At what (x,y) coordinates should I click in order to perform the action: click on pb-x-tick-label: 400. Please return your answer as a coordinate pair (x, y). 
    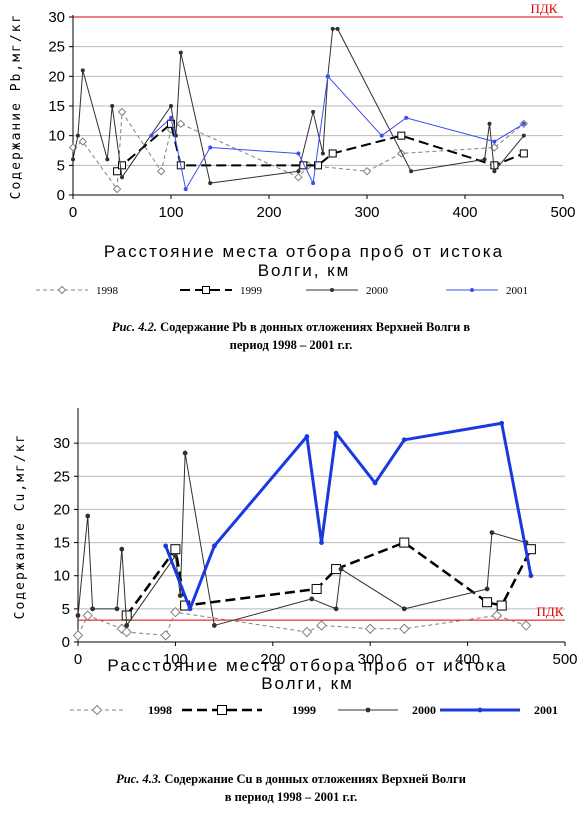
    Looking at the image, I should click on (464, 212).